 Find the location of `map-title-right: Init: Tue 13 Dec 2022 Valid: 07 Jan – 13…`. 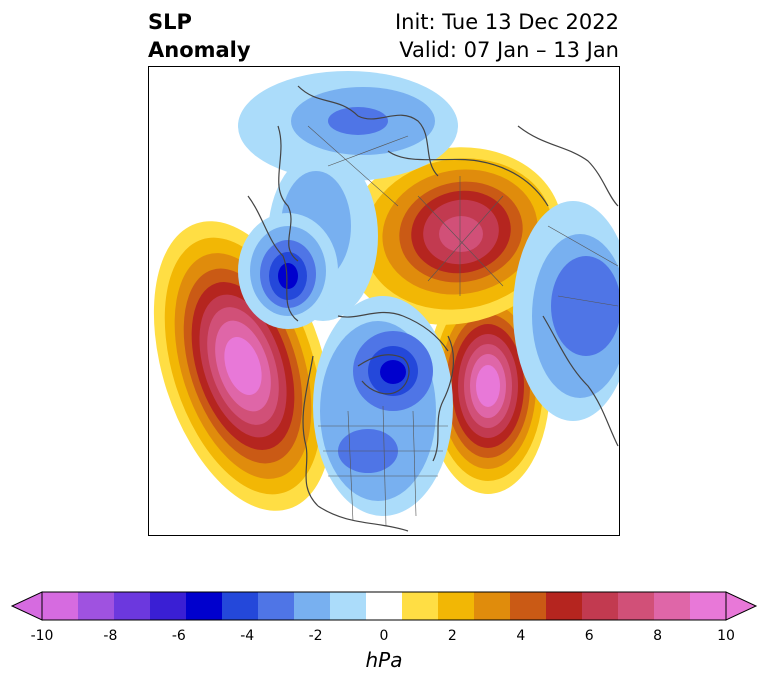

map-title-right: Init: Tue 13 Dec 2022 Valid: 07 Jan – 13… is located at coordinates (507, 36).